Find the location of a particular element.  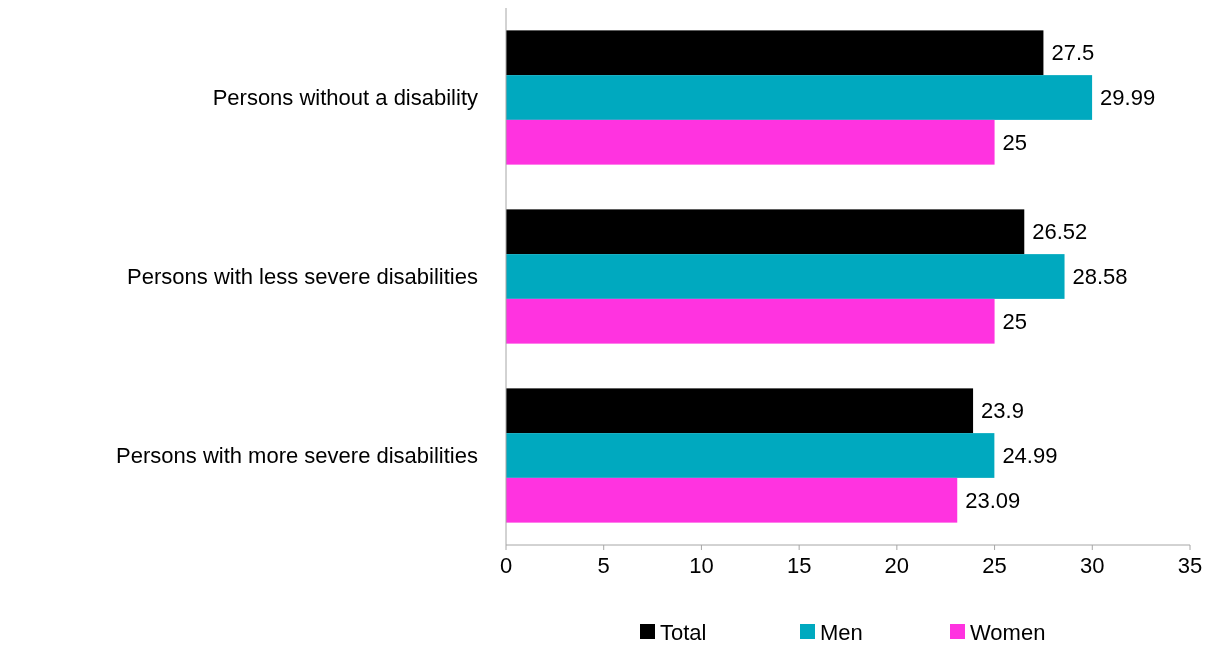

data-label: 23.09 is located at coordinates (993, 500).